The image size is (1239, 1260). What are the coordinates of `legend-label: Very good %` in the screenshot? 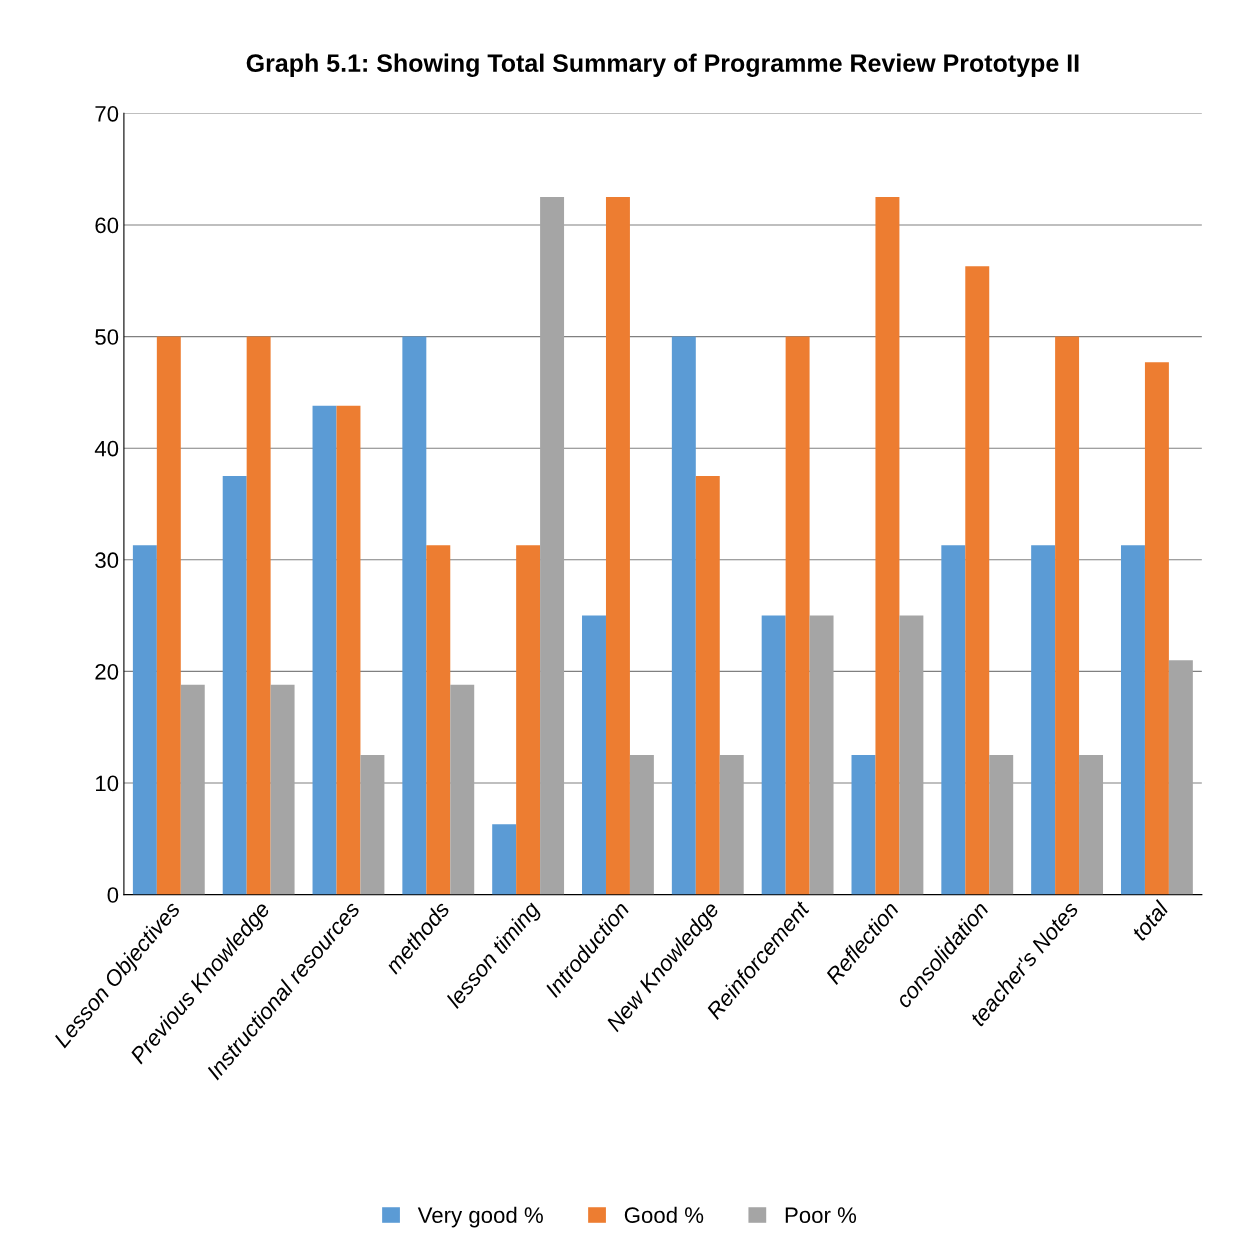 It's located at (480, 1217).